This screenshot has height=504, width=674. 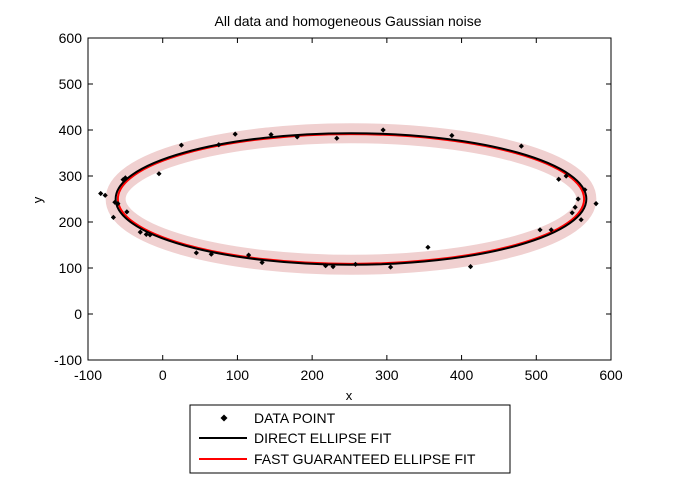 I want to click on y-tick-label: 200, so click(x=71, y=222).